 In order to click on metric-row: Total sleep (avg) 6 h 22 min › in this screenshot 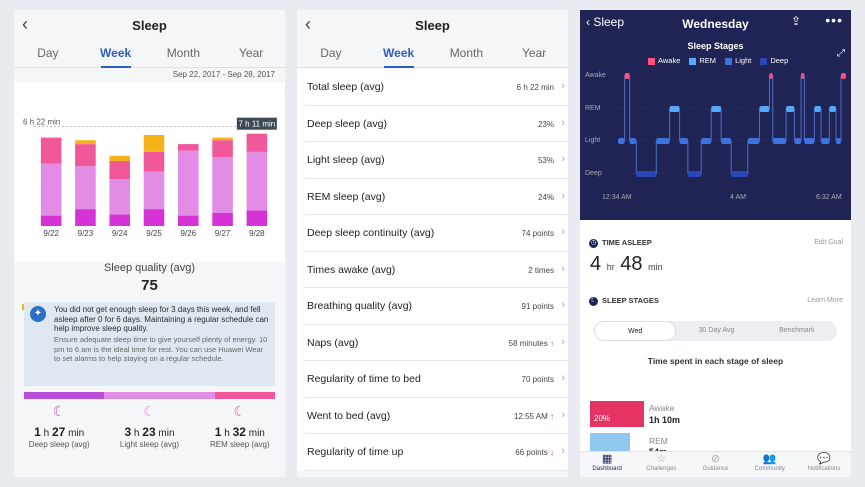, I will do `click(436, 87)`.